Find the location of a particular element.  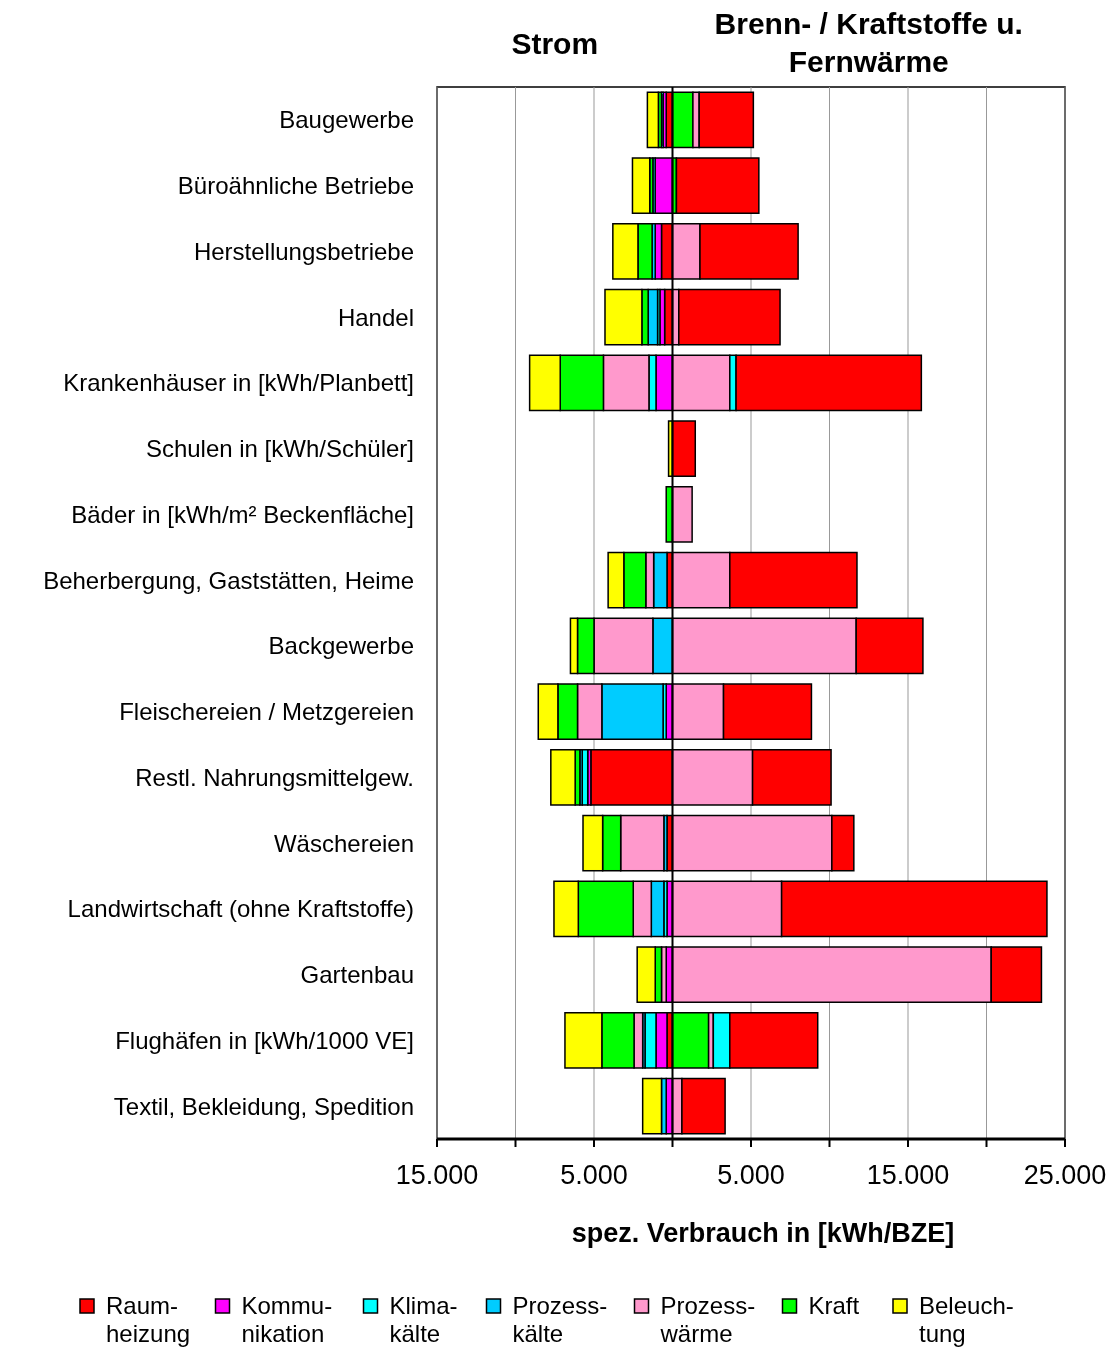

text: Strom is located at coordinates (555, 43).